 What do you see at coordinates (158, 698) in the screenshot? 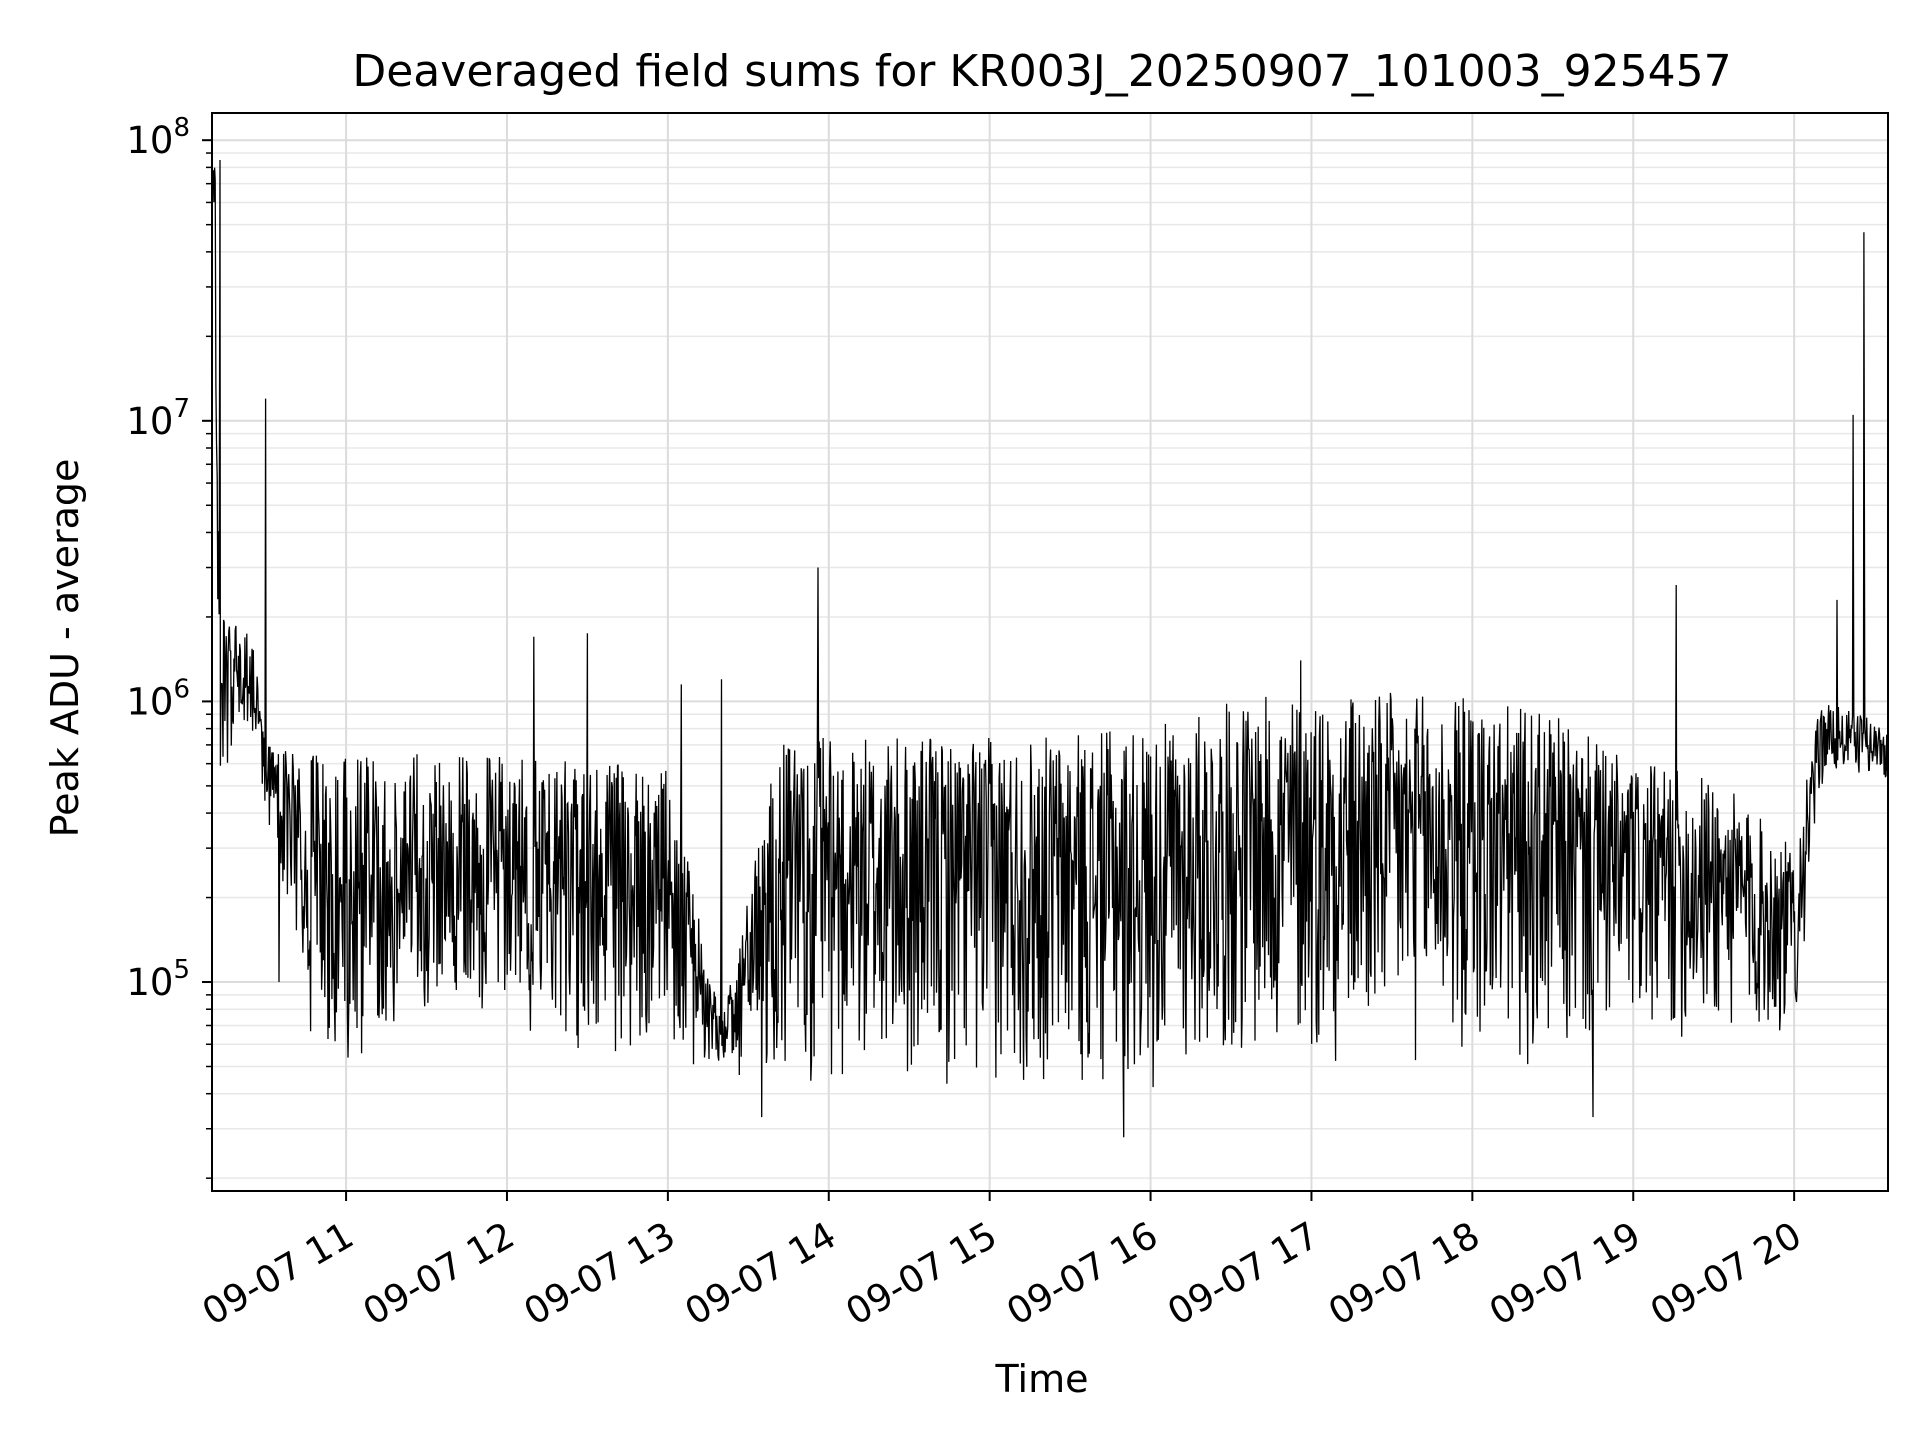
I see `y-tick-label: 10⁶` at bounding box center [158, 698].